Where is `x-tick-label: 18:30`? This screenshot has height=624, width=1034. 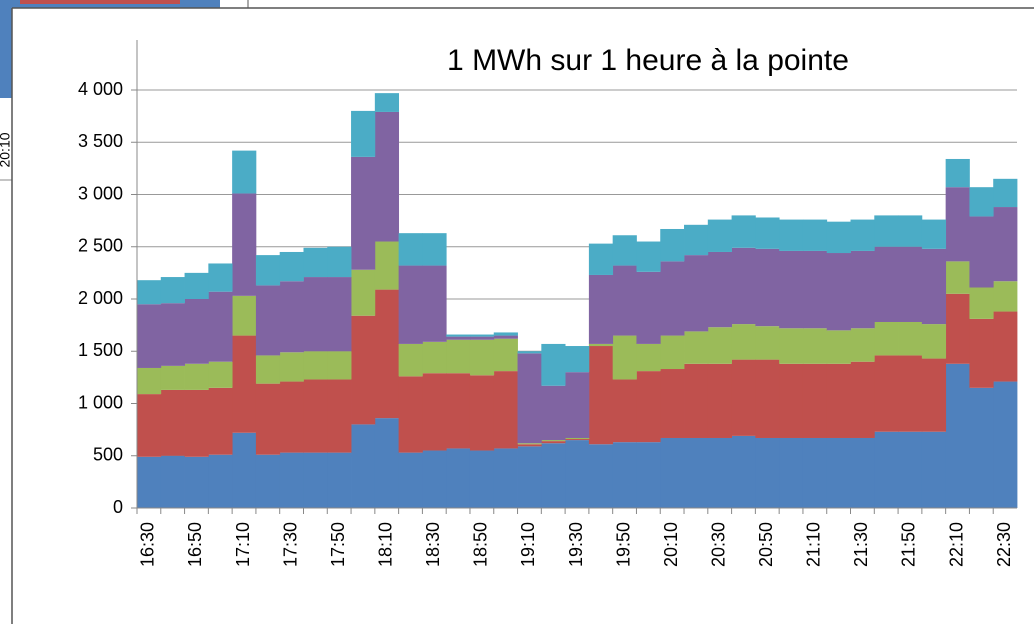 x-tick-label: 18:30 is located at coordinates (433, 544).